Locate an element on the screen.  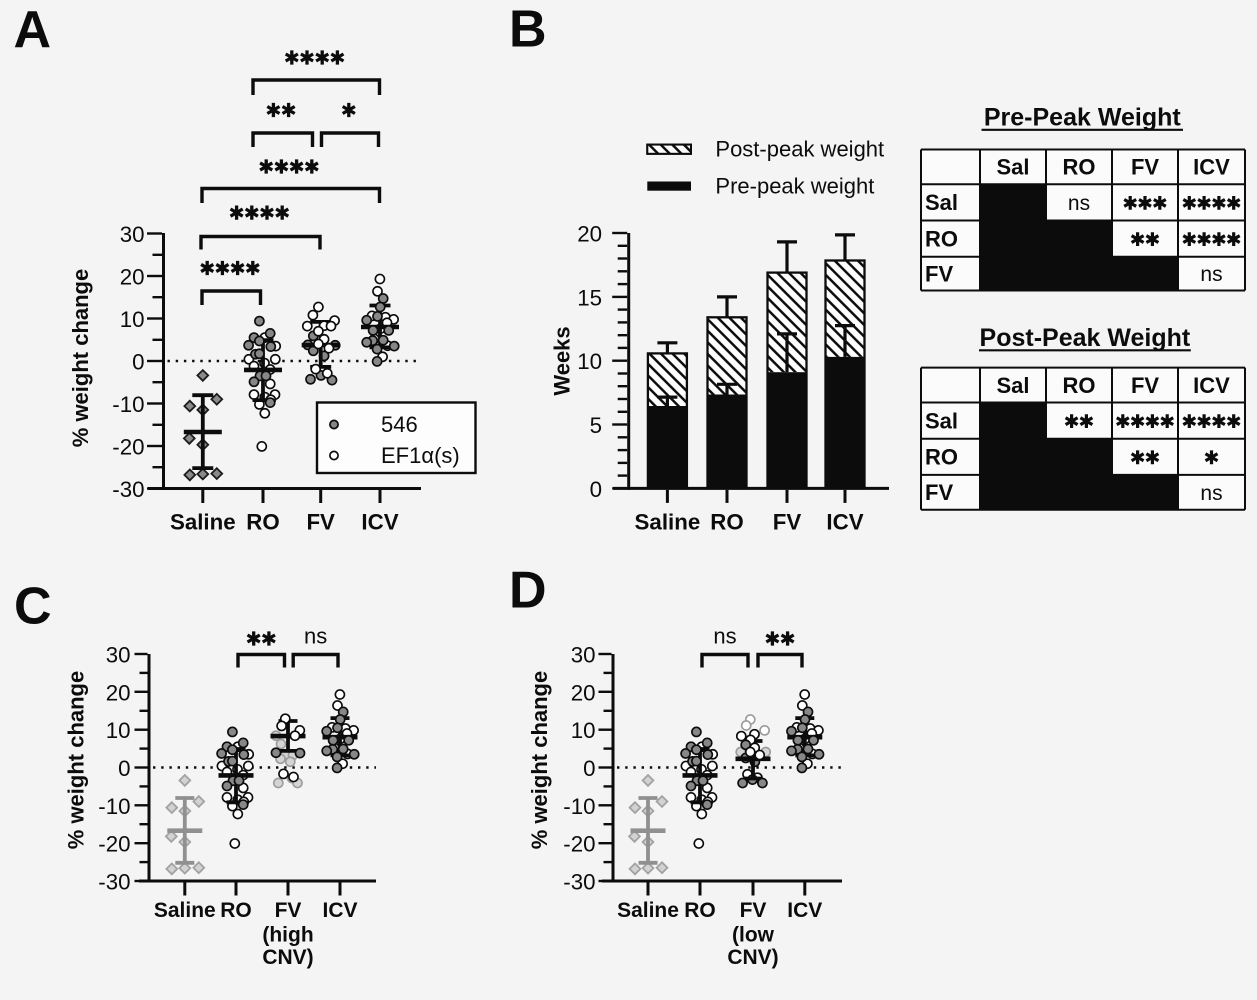
svg-text: Pre-peak weight is located at coordinates (794, 185).